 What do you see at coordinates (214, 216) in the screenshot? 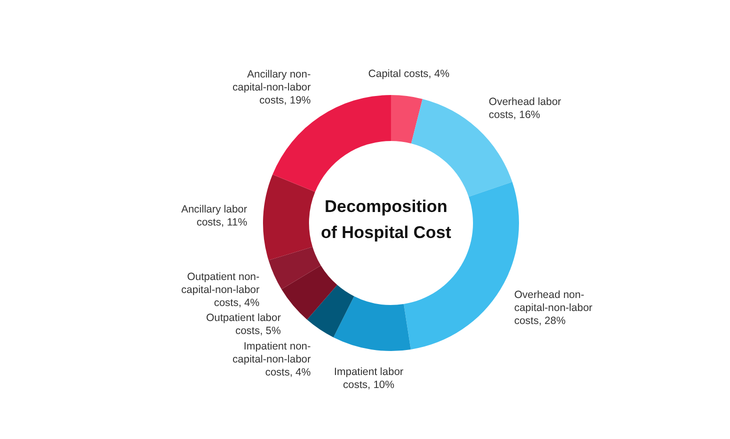
I see `slice-label: Ancillary labor costs, 11%` at bounding box center [214, 216].